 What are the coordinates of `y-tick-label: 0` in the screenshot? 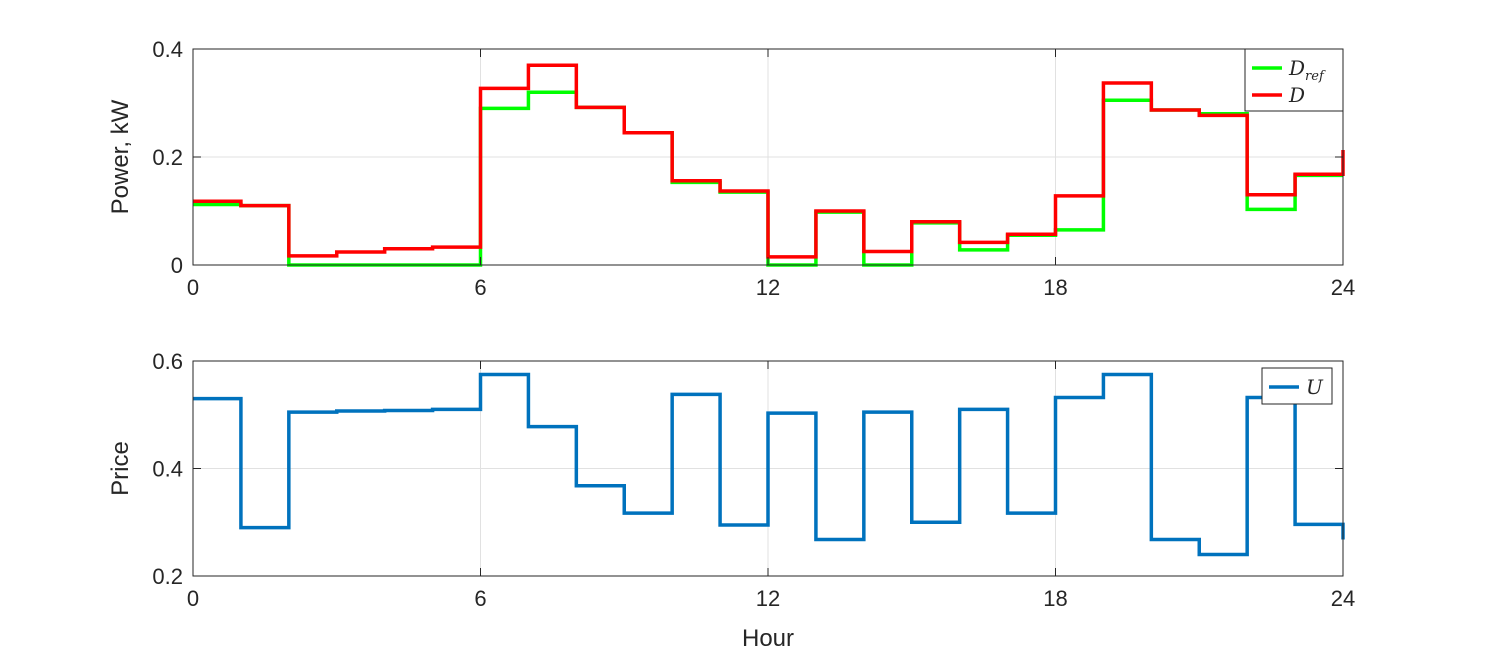 It's located at (177, 265).